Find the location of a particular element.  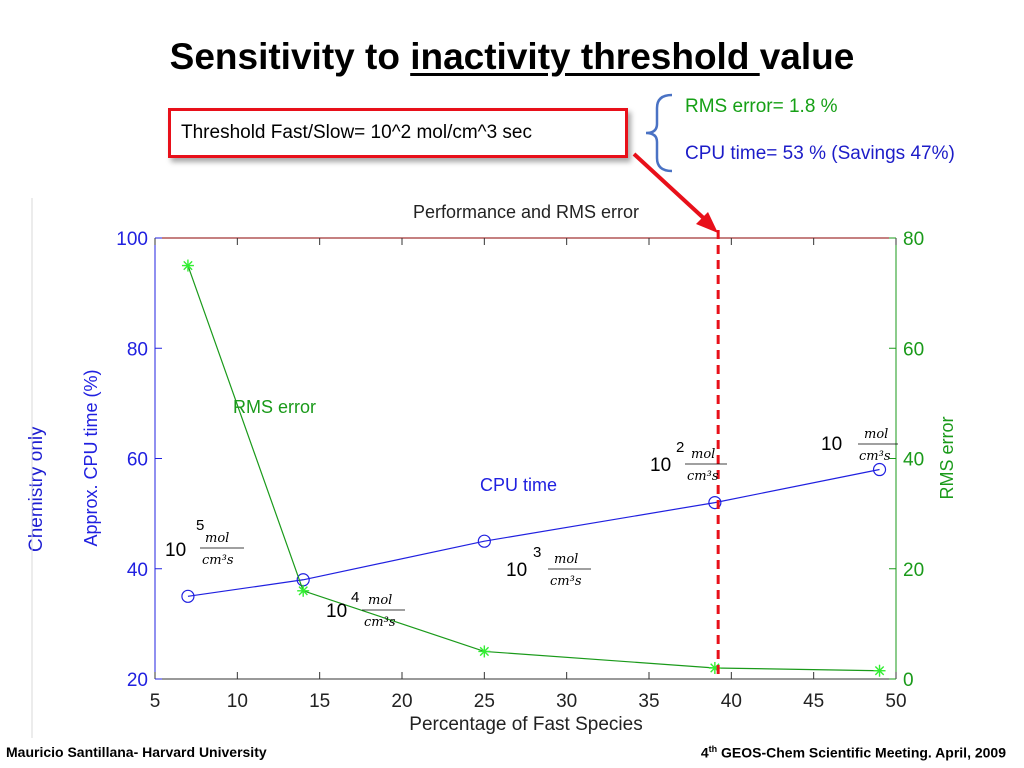

rms-note: RMS error= 1.8 % is located at coordinates (761, 106).